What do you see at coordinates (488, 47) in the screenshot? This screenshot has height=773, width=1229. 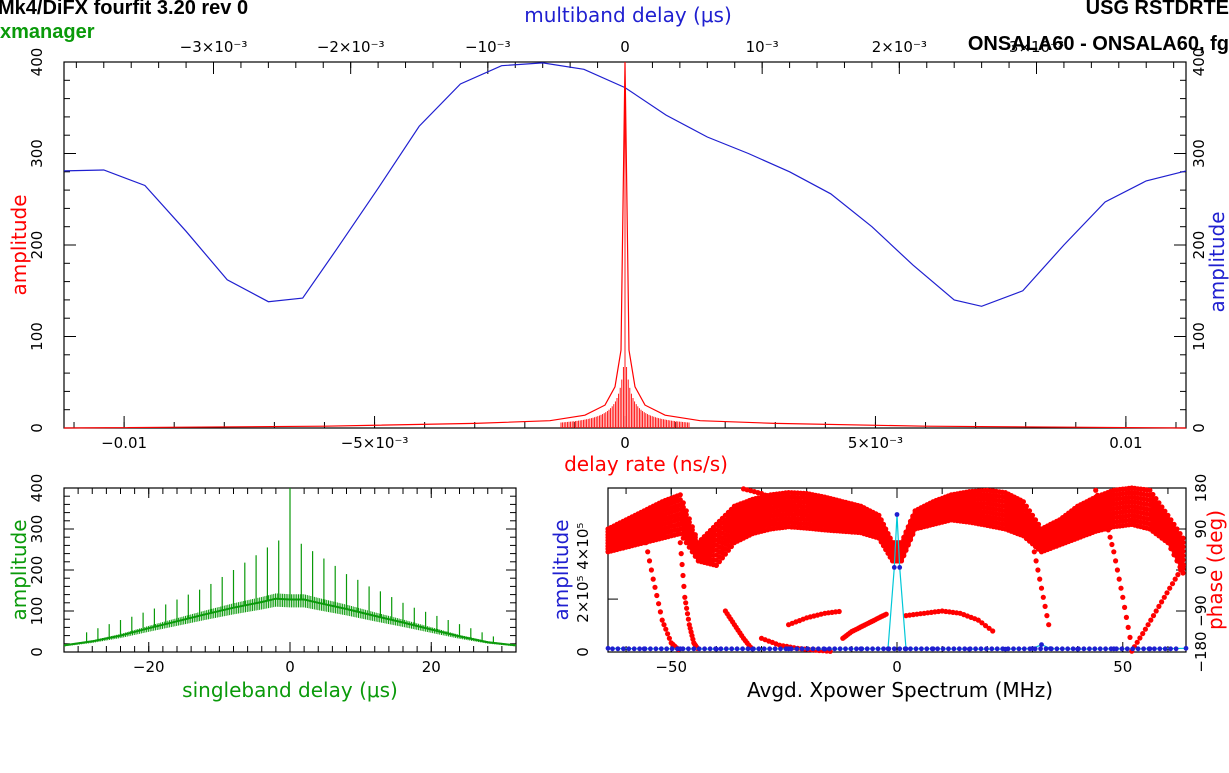 I see `x2-tick-label: −10⁻³` at bounding box center [488, 47].